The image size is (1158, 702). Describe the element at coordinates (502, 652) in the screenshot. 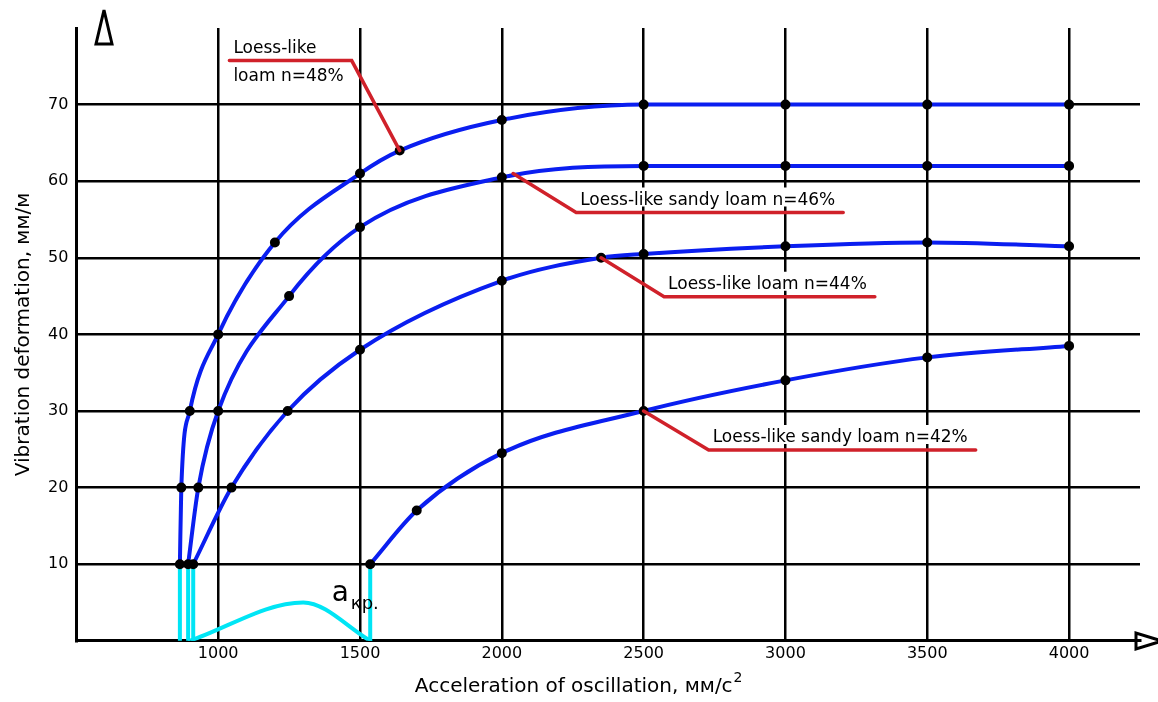

I see `x-tick-label: 2000` at that location.